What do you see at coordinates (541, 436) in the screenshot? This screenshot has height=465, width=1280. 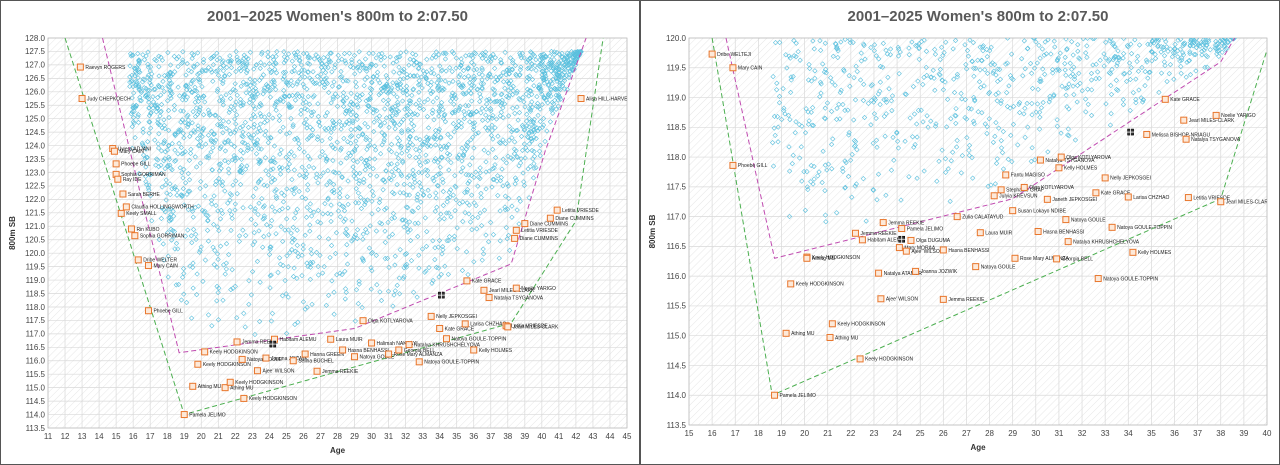 I see `x-tick-label: 40` at bounding box center [541, 436].